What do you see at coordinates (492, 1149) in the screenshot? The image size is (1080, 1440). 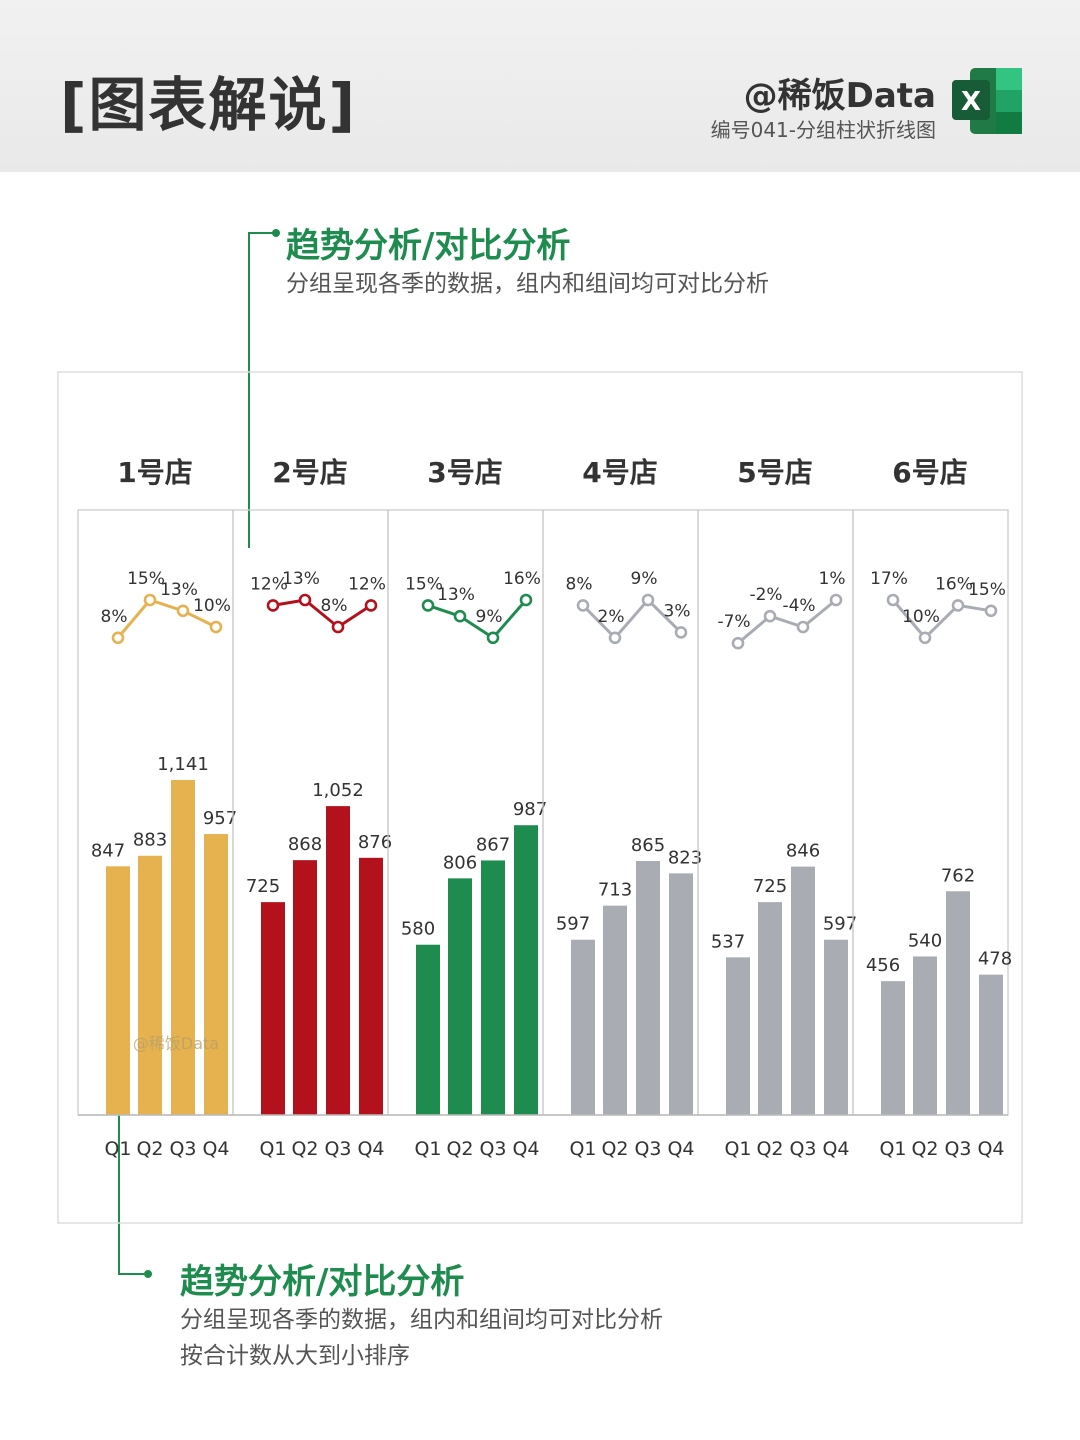 I see `x-tick-store-3-q3: Q3` at bounding box center [492, 1149].